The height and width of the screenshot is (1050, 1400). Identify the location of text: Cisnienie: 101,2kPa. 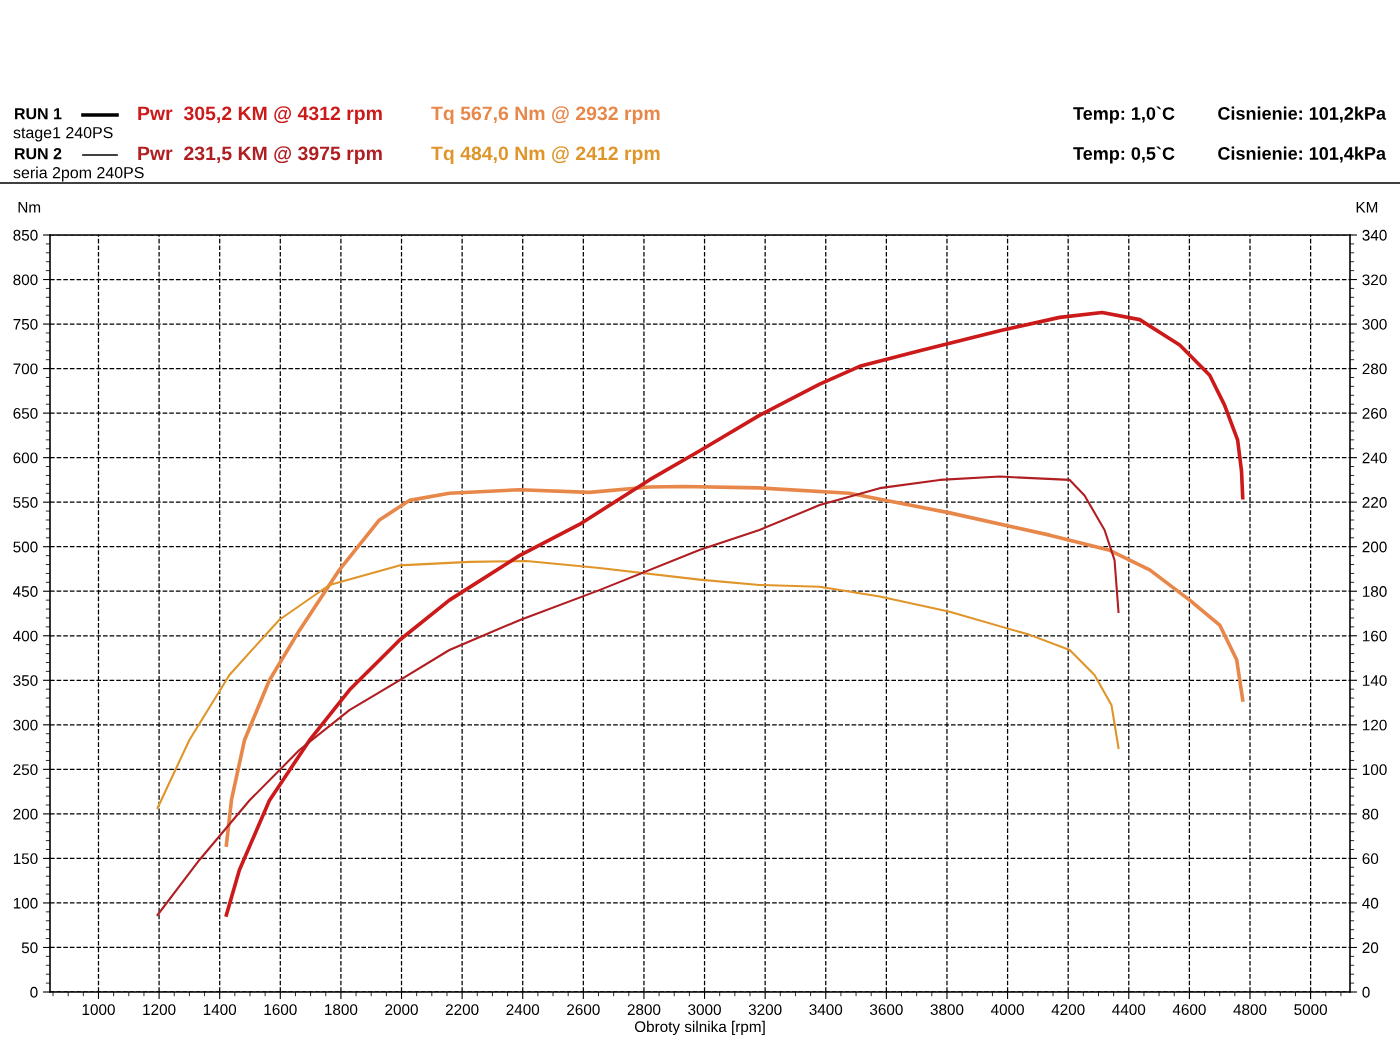
(1302, 114).